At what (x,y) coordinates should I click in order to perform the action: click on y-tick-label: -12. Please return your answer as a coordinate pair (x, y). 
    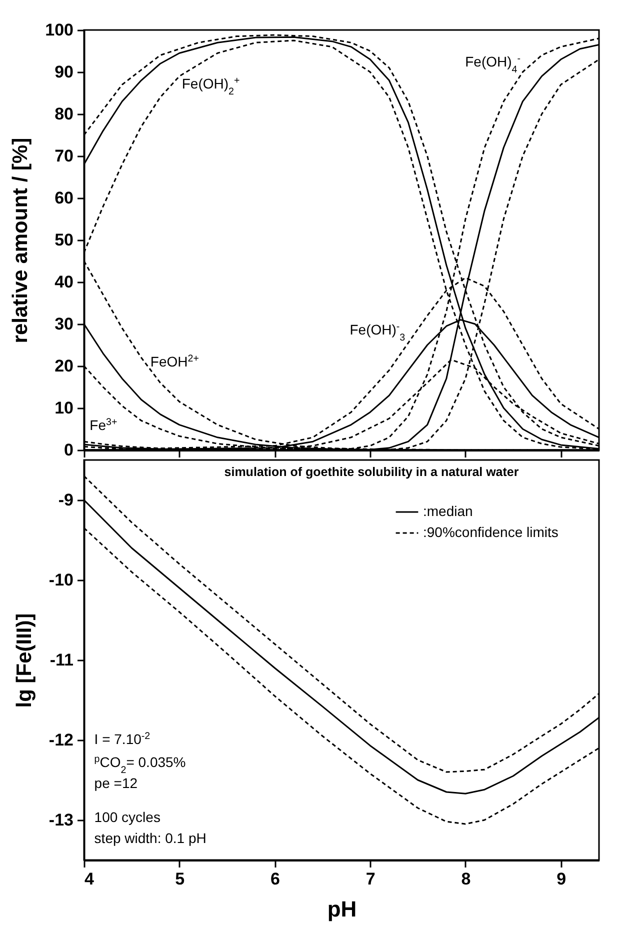
    Looking at the image, I should click on (61, 740).